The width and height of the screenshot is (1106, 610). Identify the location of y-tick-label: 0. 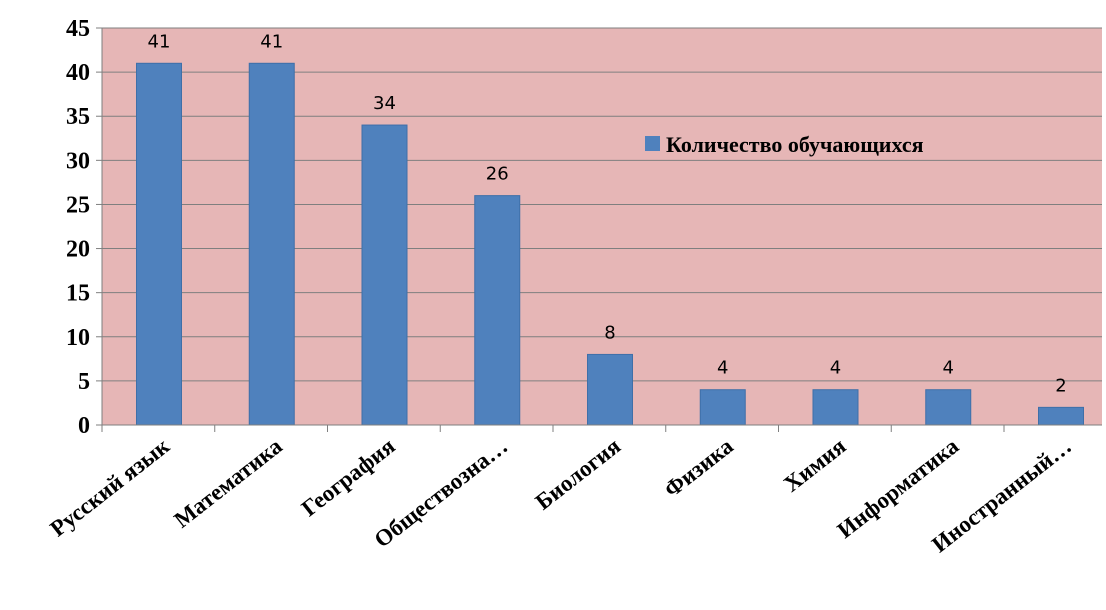
(84, 426).